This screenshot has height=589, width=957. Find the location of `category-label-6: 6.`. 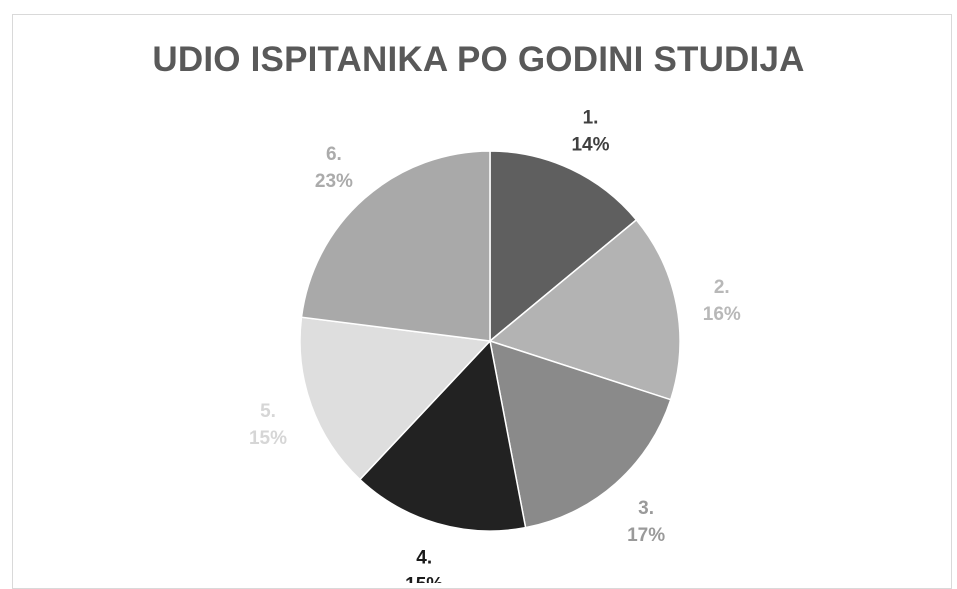

category-label-6: 6. is located at coordinates (334, 154).